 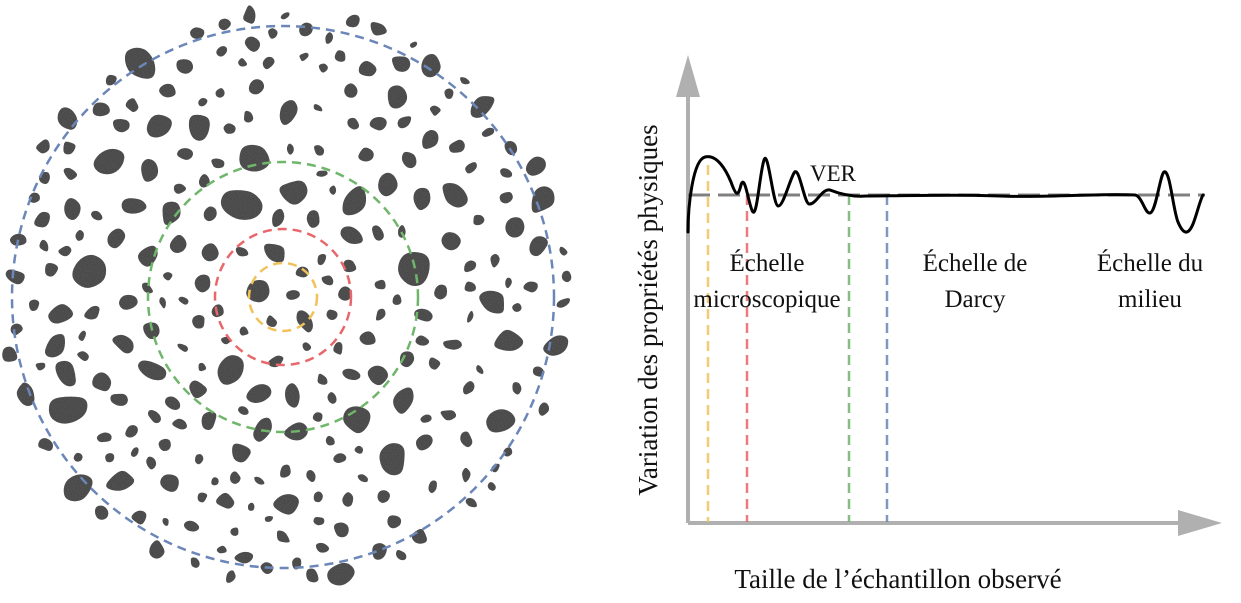 What do you see at coordinates (1150, 263) in the screenshot?
I see `region-medium-line1: Échelle du` at bounding box center [1150, 263].